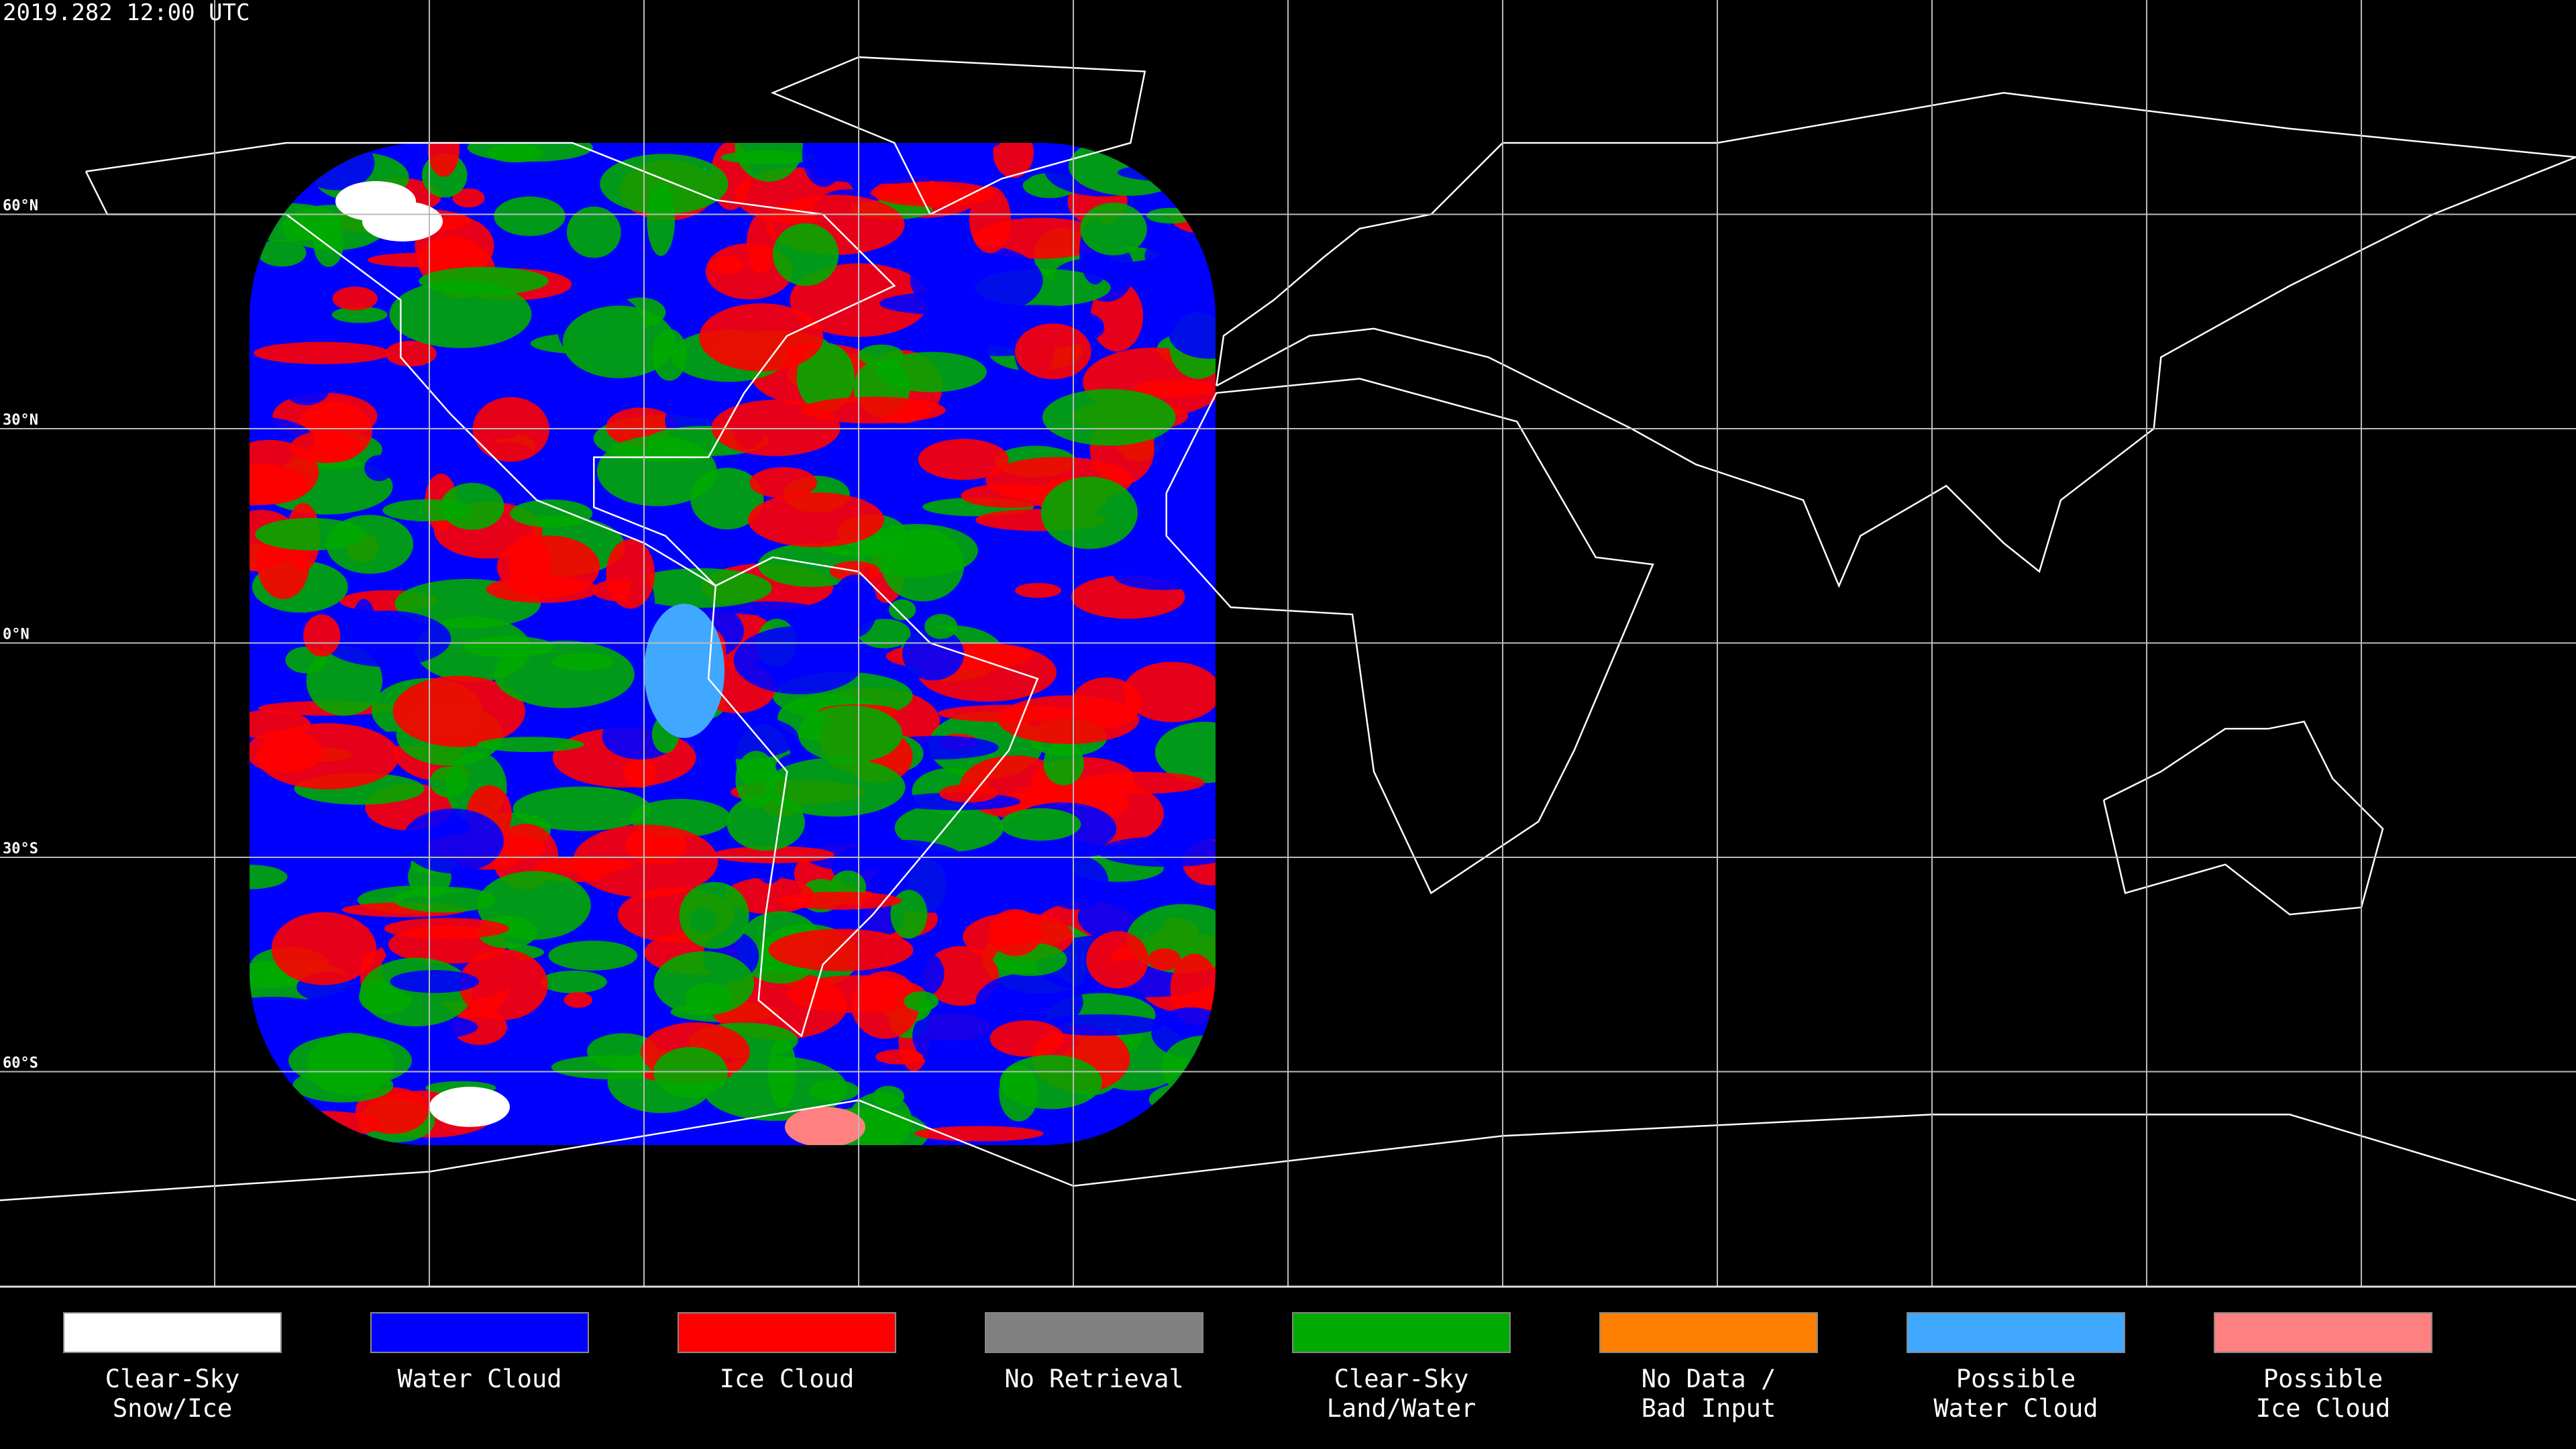 This screenshot has height=1449, width=2576. What do you see at coordinates (20, 1063) in the screenshot?
I see `latitude-label: 60°S` at bounding box center [20, 1063].